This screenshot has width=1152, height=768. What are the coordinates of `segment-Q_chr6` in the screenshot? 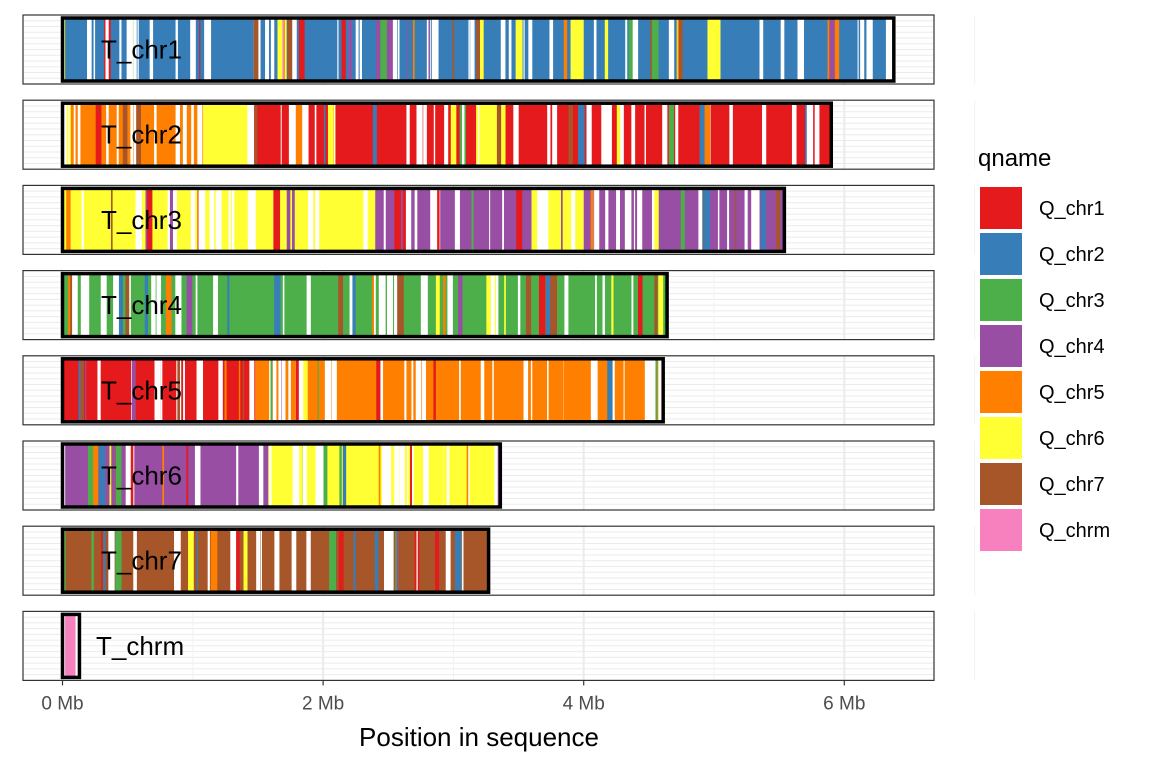 It's located at (714, 49).